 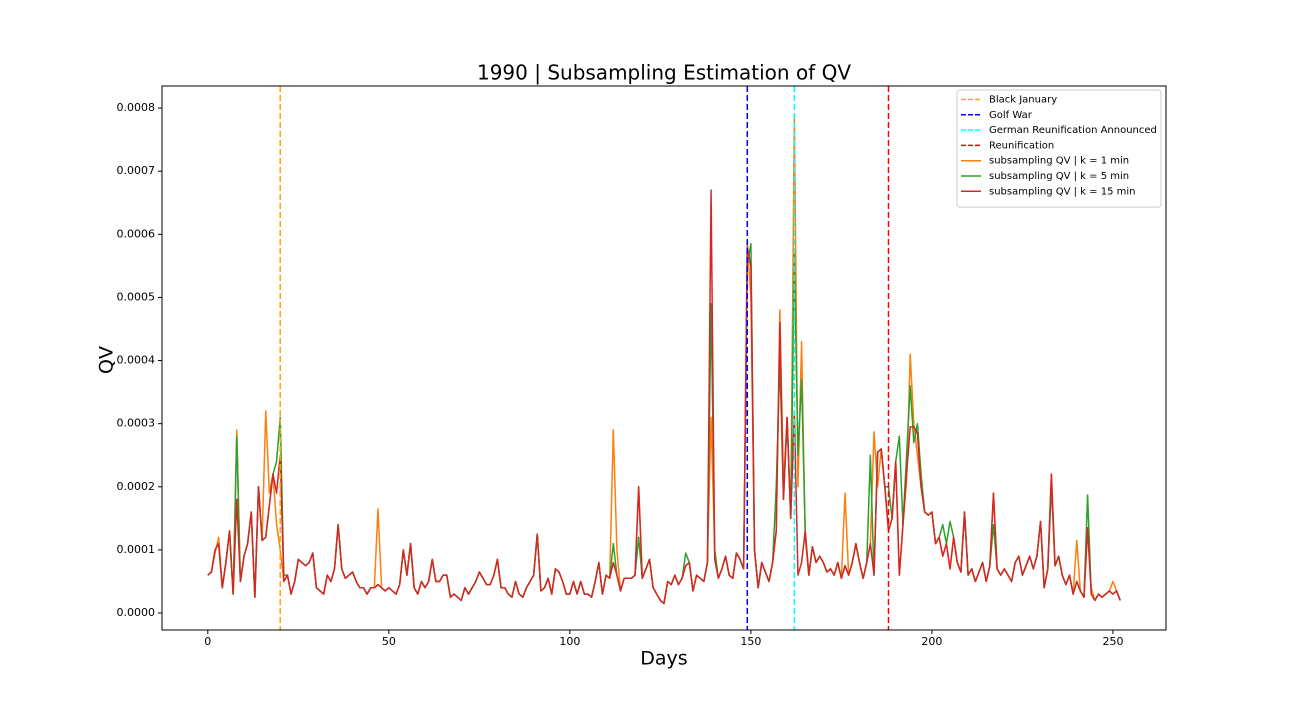 I want to click on x-tick-label: 50, so click(x=389, y=641).